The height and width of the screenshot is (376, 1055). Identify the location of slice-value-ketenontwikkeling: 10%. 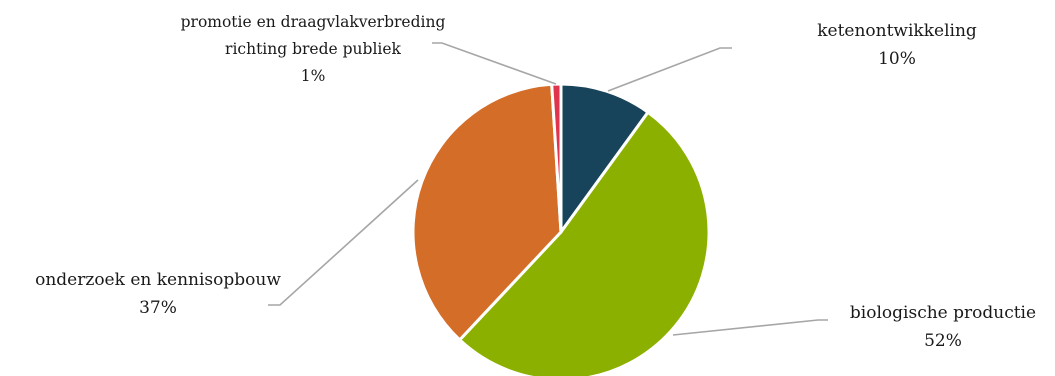
(897, 59).